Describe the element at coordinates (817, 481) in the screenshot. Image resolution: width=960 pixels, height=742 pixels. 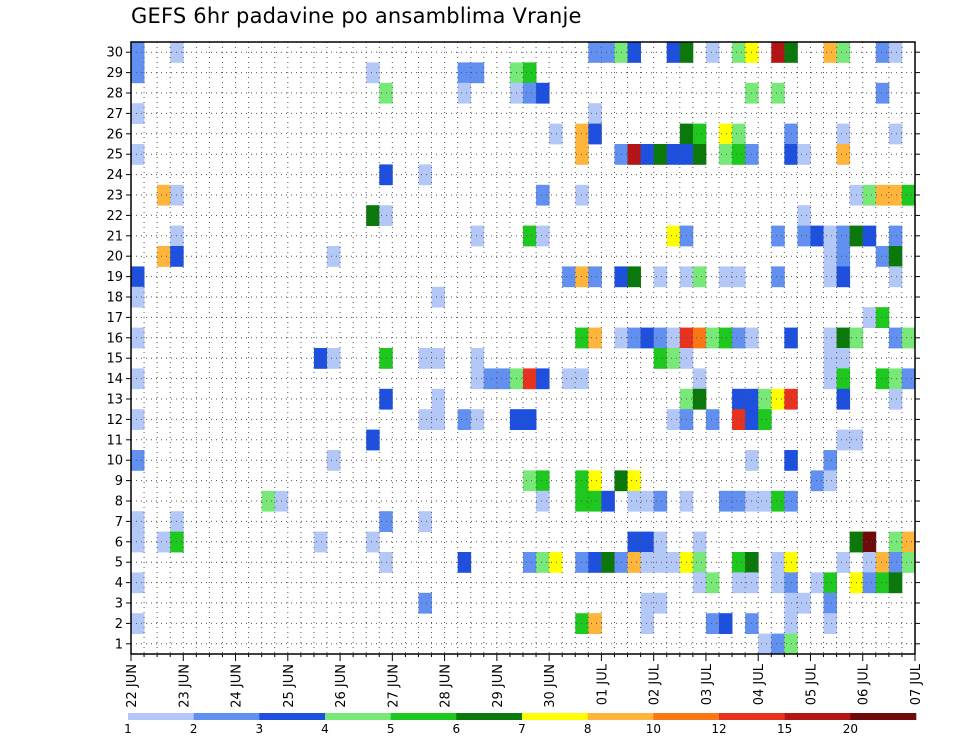
I see `heatmap-cell-m9-t52` at that location.